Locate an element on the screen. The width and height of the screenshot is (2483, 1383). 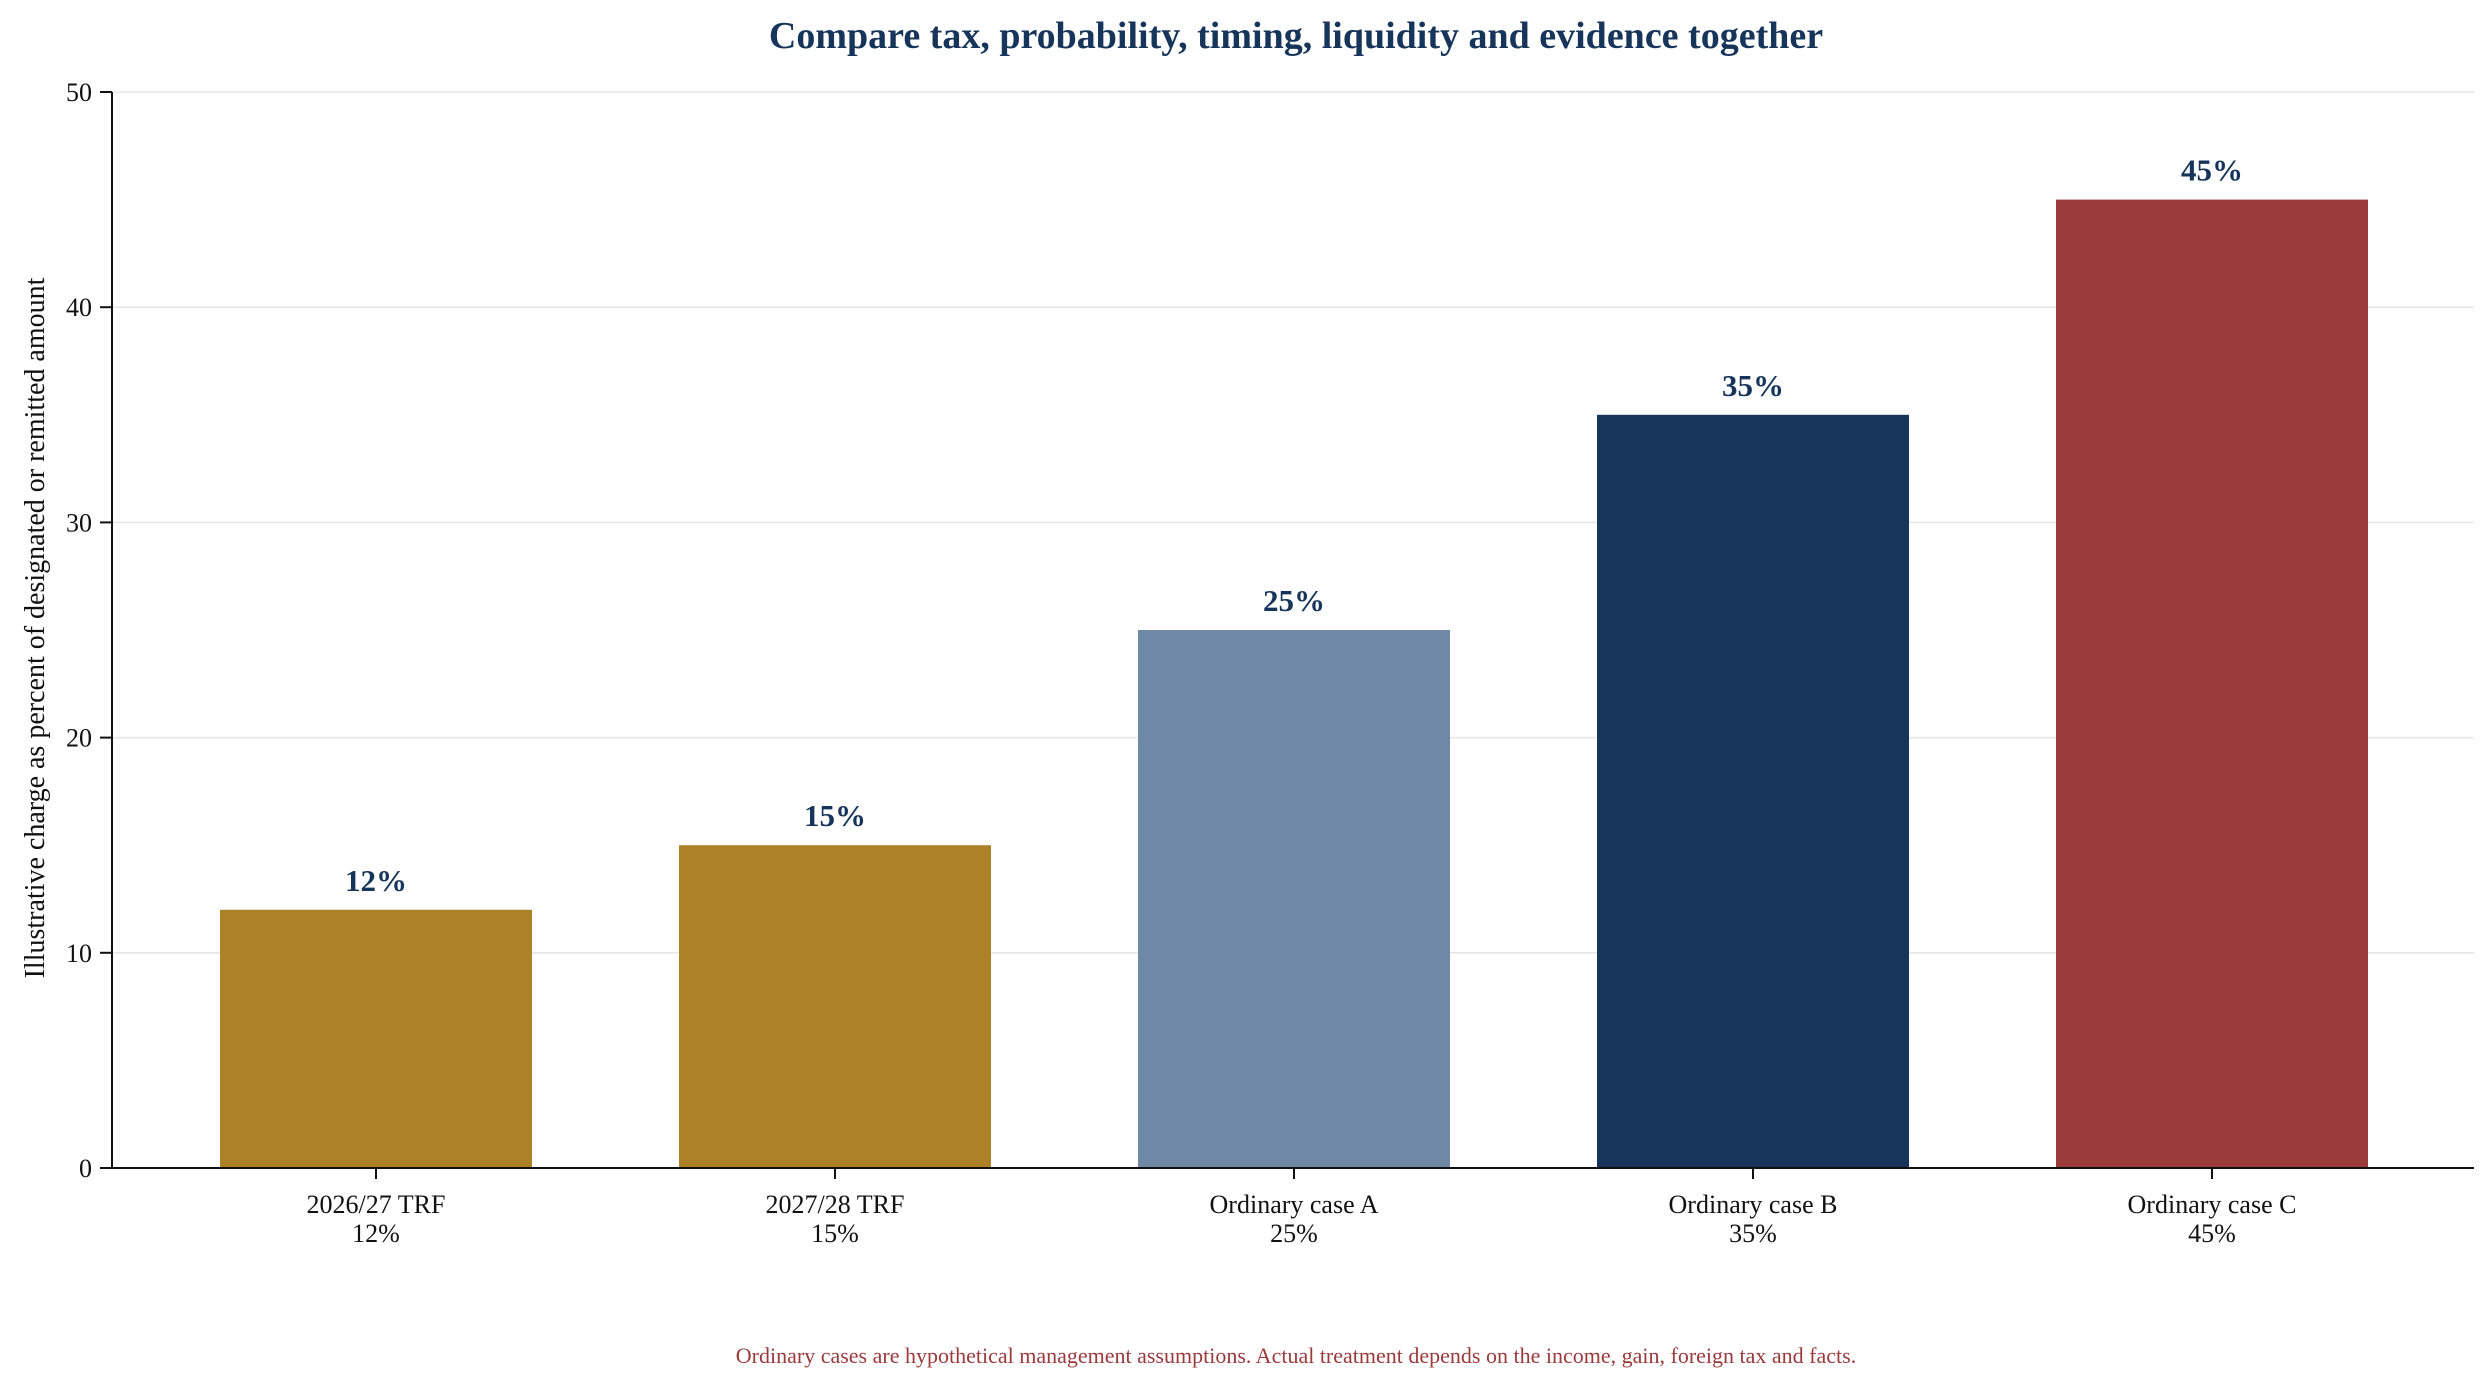
data-label-5: 45% is located at coordinates (2212, 170).